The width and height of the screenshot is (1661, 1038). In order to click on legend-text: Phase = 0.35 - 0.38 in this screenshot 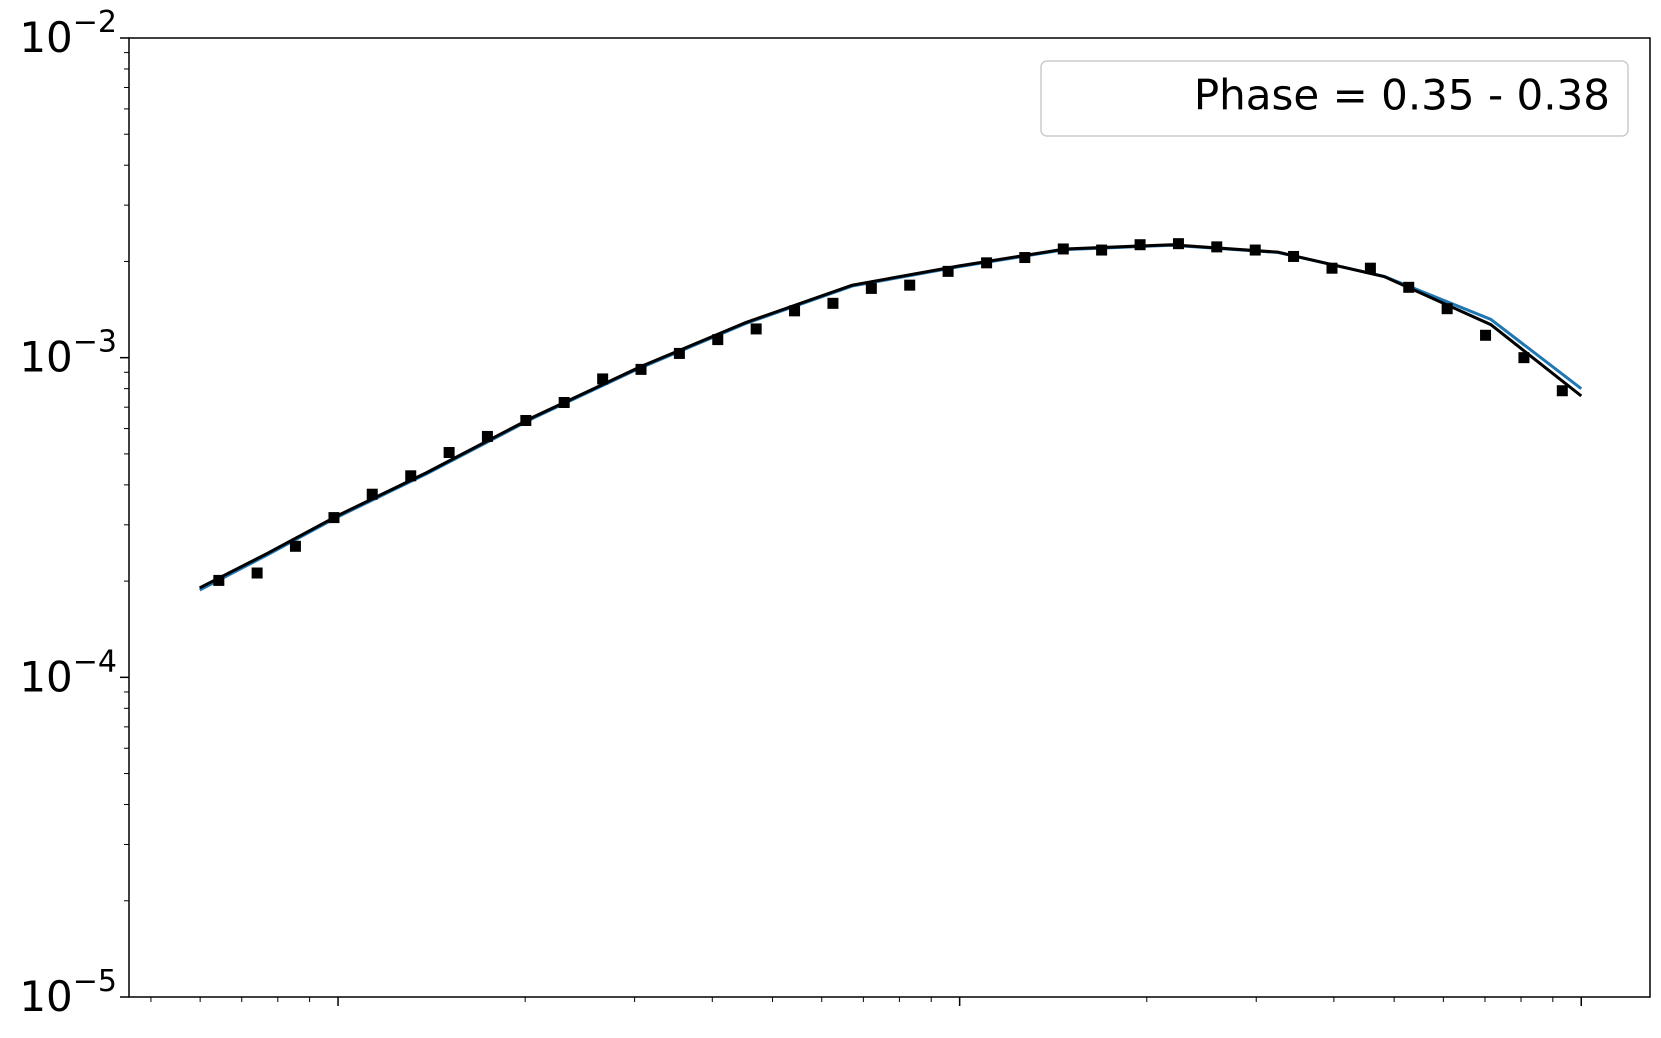, I will do `click(1402, 95)`.